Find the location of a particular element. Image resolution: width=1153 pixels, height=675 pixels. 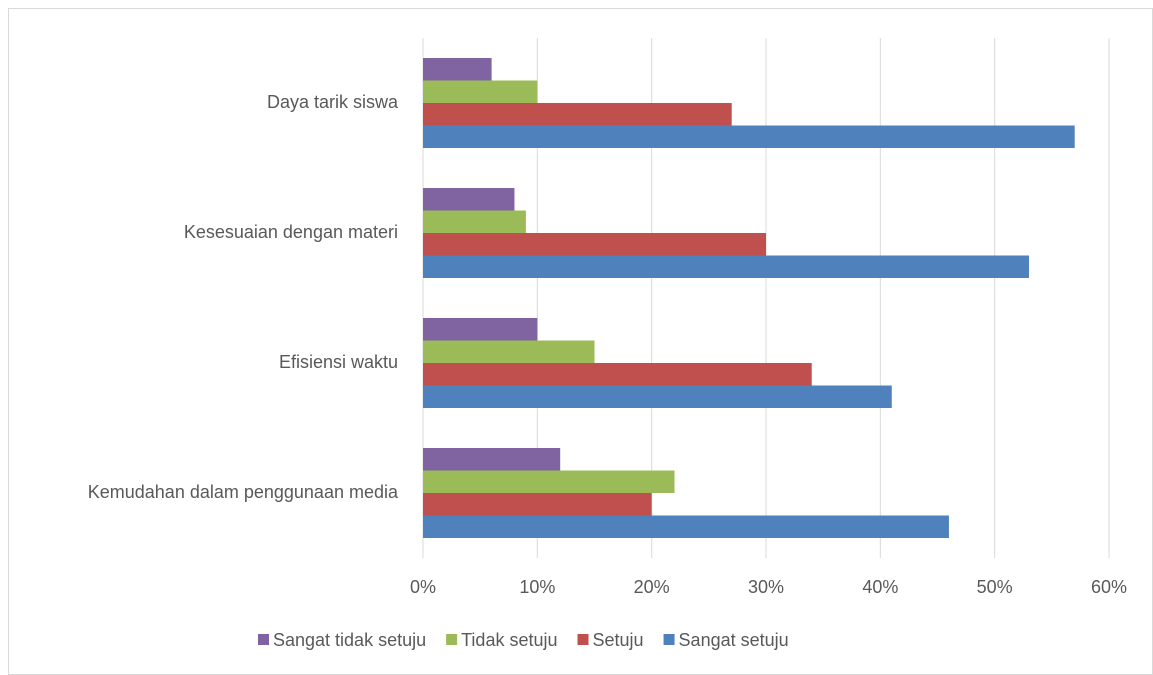

legend-label: Tidak setuju is located at coordinates (509, 640).